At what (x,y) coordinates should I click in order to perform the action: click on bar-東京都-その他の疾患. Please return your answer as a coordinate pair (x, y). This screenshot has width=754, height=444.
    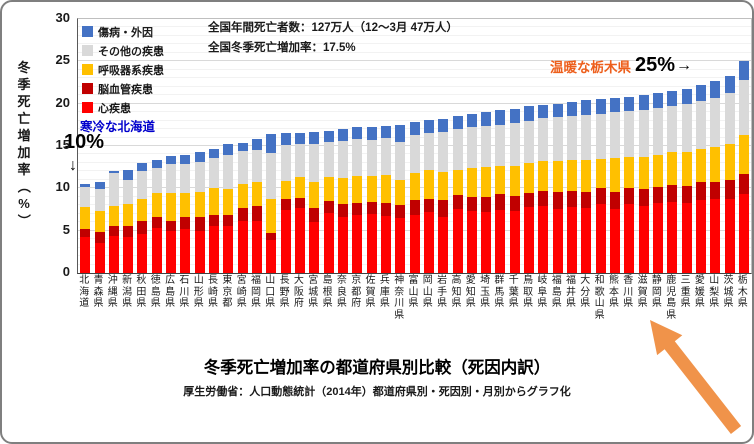
    Looking at the image, I should click on (228, 172).